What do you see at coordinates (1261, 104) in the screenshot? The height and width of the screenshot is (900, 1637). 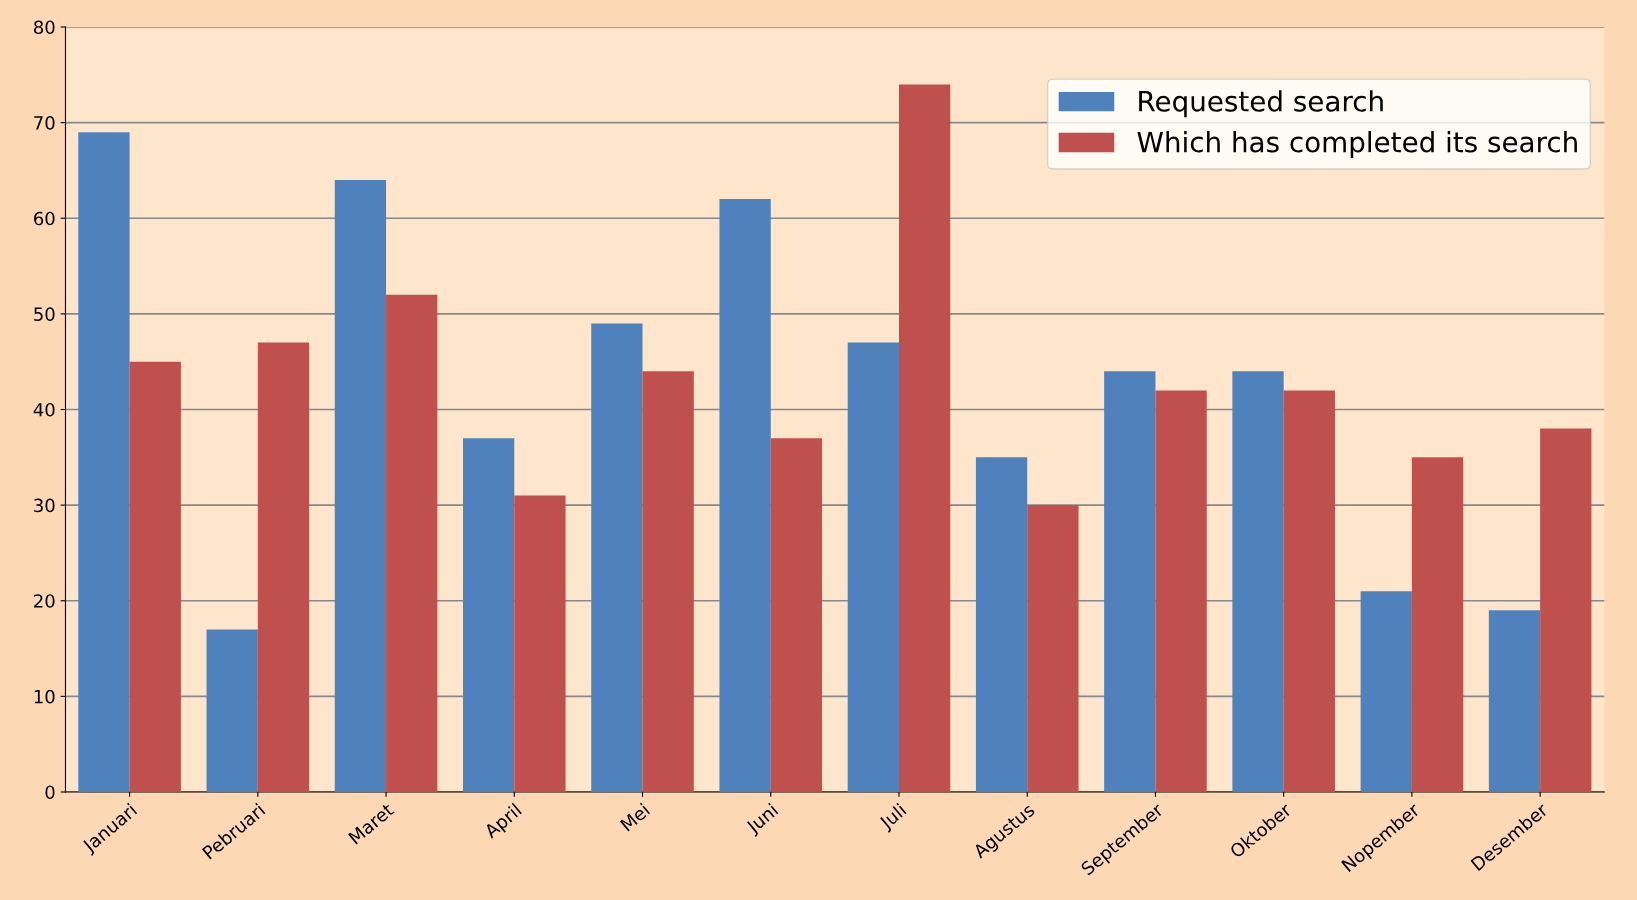 I see `legend-label: Requested search` at bounding box center [1261, 104].